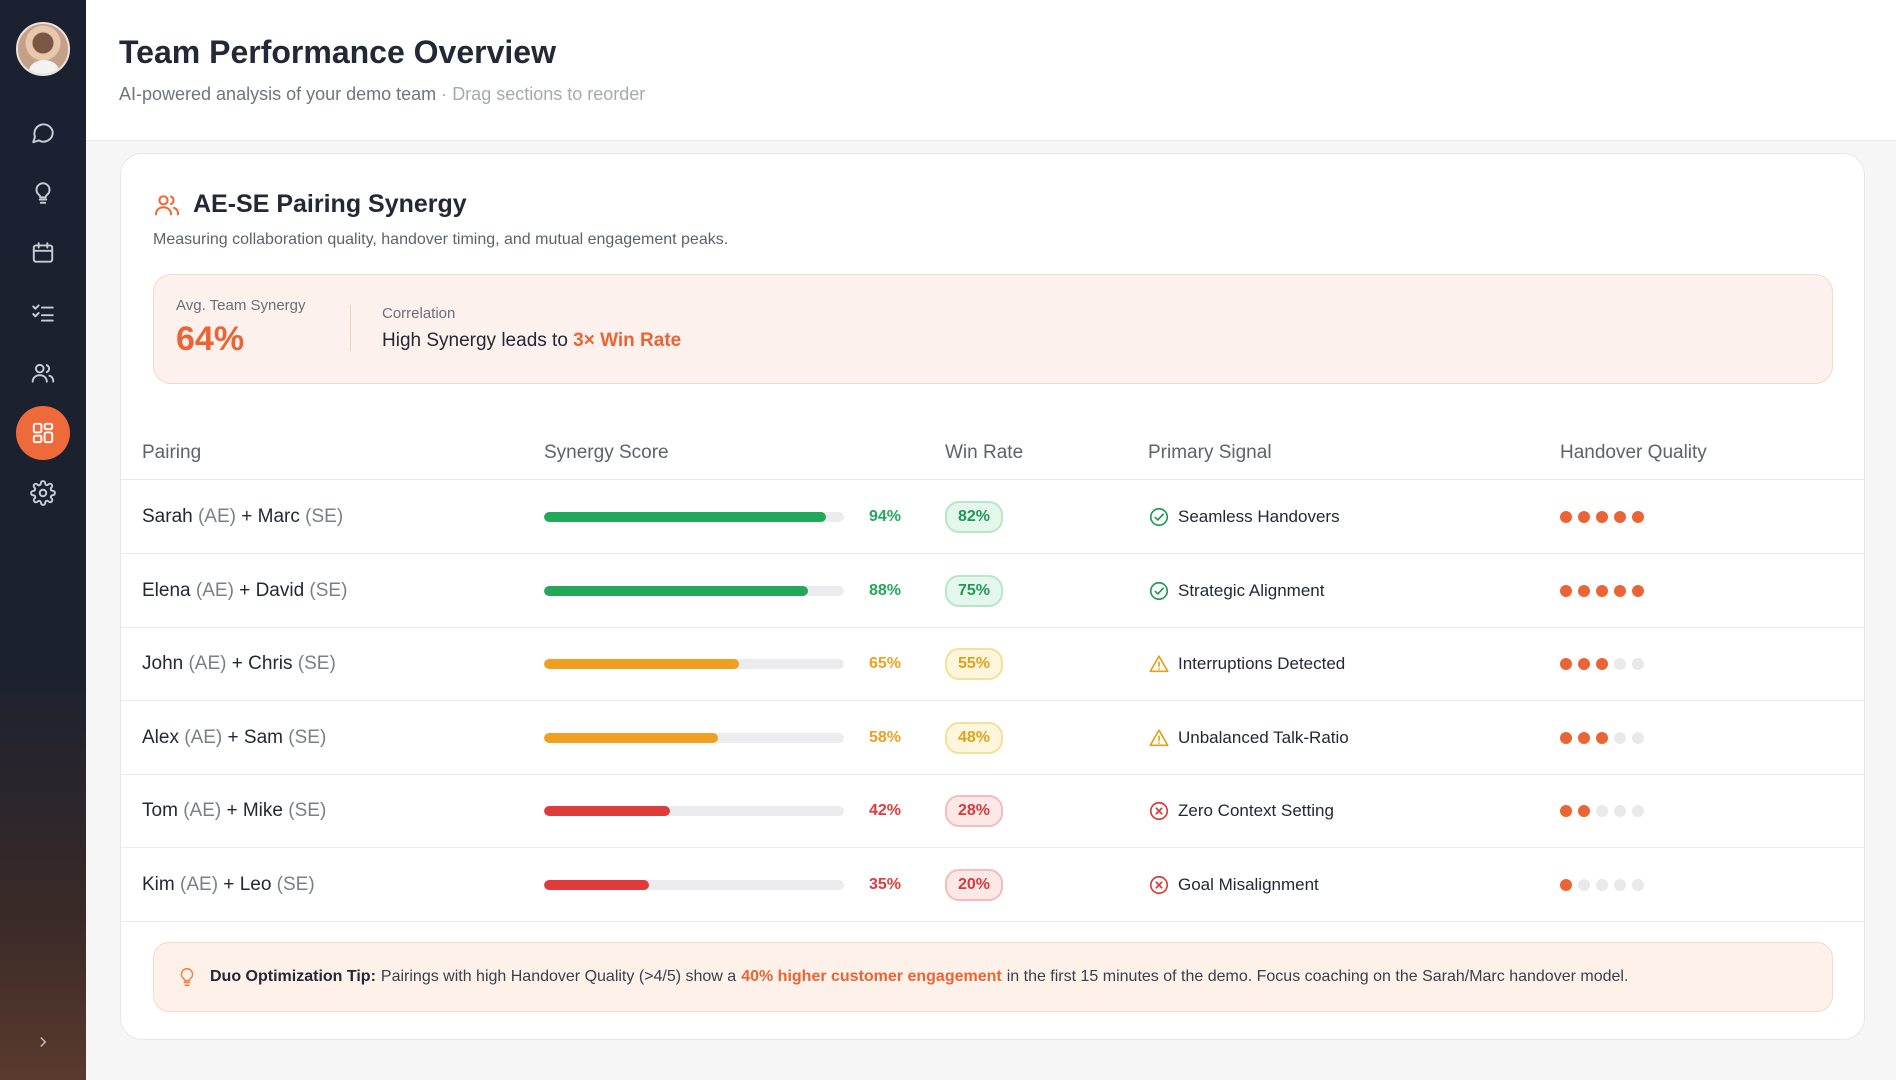 The height and width of the screenshot is (1080, 1896). I want to click on users-icon, so click(167, 204).